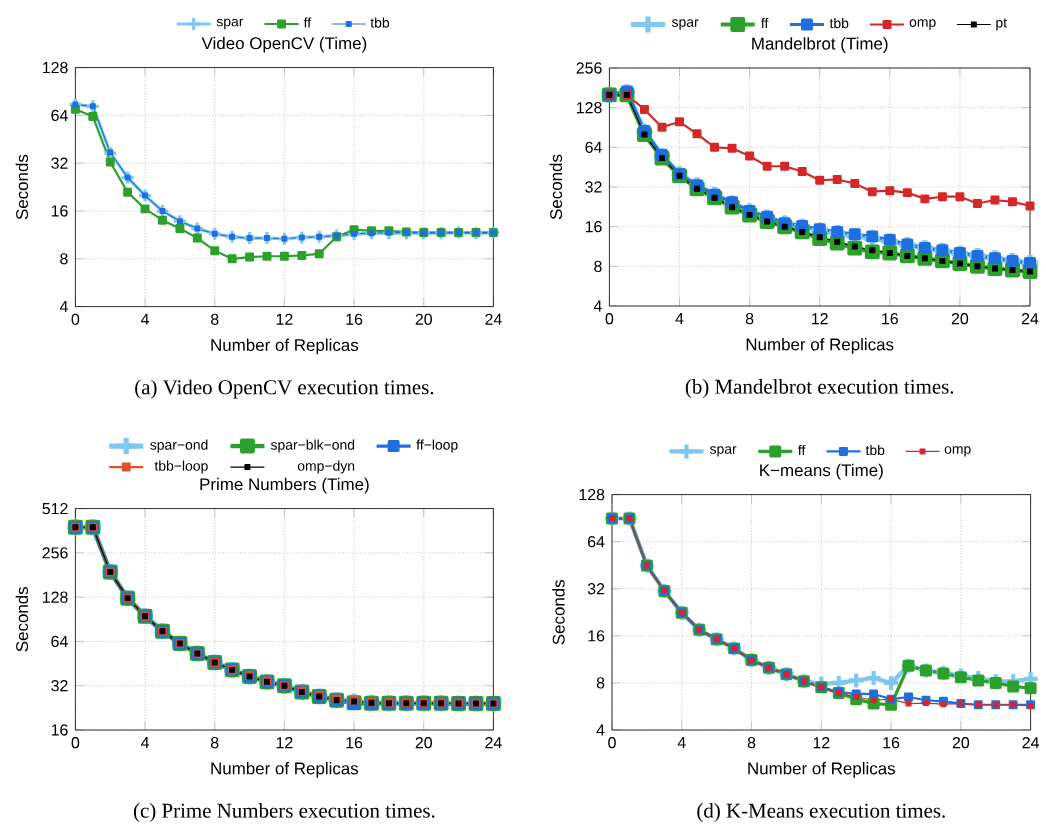 This screenshot has height=834, width=1046. Describe the element at coordinates (284, 44) in the screenshot. I see `chart-title: Video OpenCV (Time)` at that location.